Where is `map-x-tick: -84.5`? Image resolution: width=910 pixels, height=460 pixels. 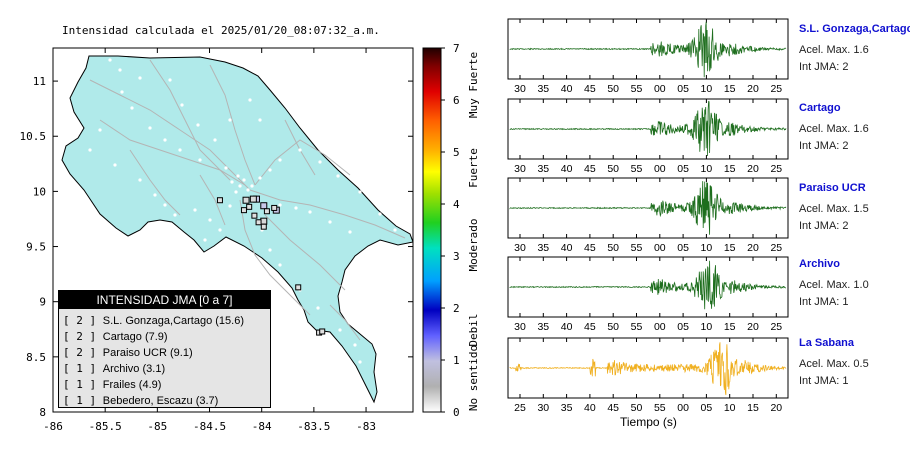
map-x-tick: -84.5 is located at coordinates (209, 426).